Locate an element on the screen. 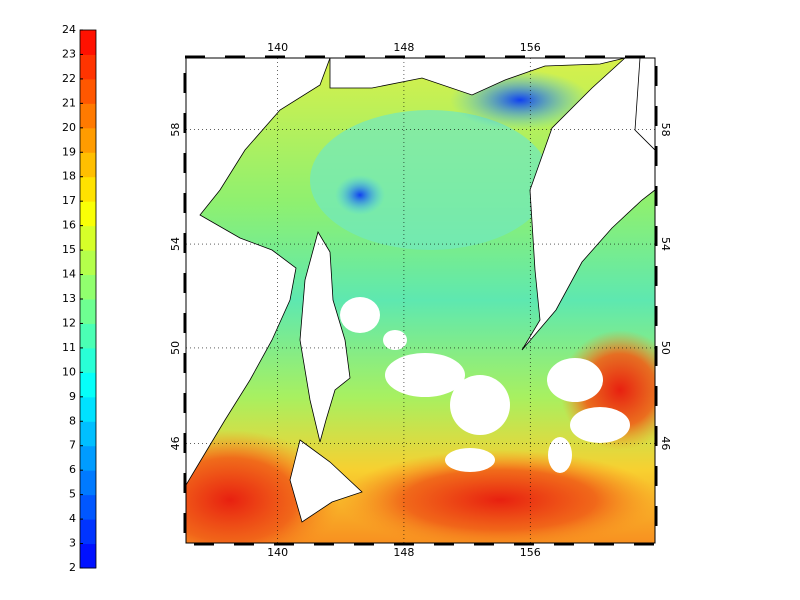  lat-label-left: 50 is located at coordinates (175, 348).